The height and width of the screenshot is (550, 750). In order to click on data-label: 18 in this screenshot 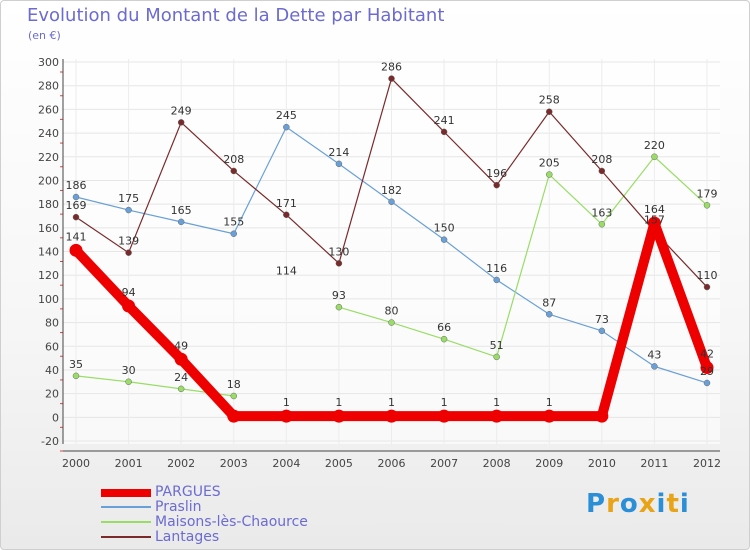, I will do `click(234, 384)`.